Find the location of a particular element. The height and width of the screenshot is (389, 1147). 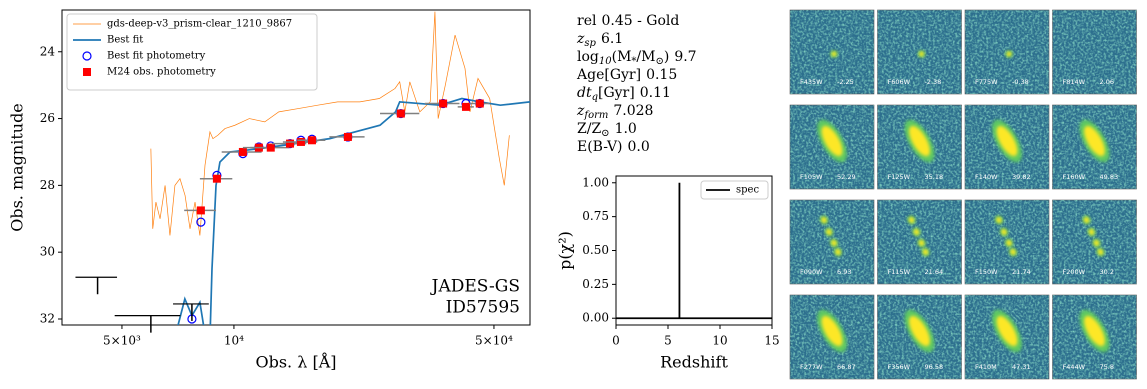

cutout: F410M 47.31 is located at coordinates (1007, 337).